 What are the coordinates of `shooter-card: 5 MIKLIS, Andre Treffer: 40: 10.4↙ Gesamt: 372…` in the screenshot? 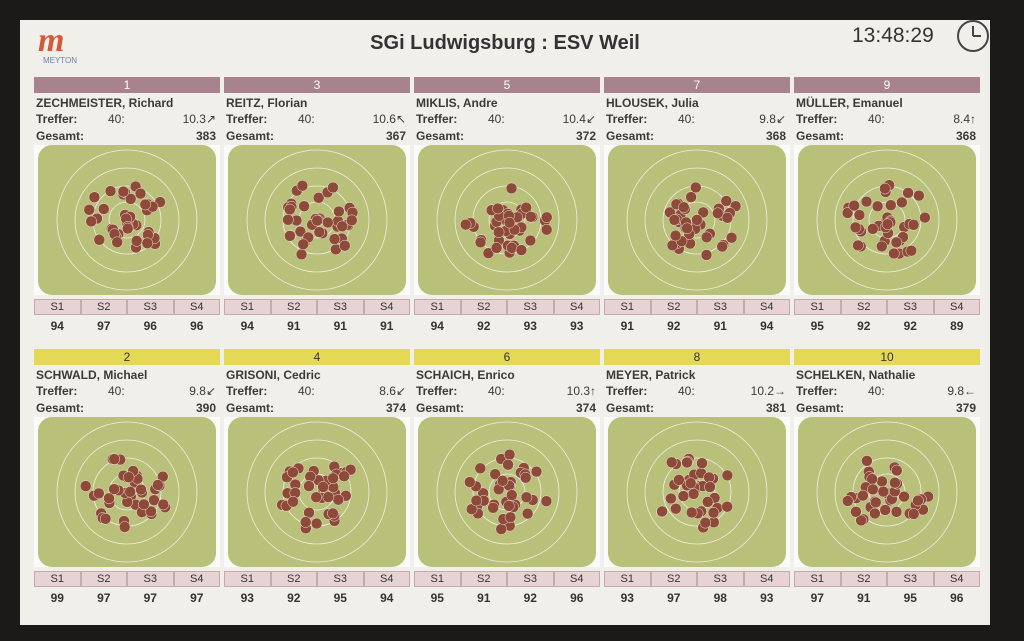 It's located at (507, 209).